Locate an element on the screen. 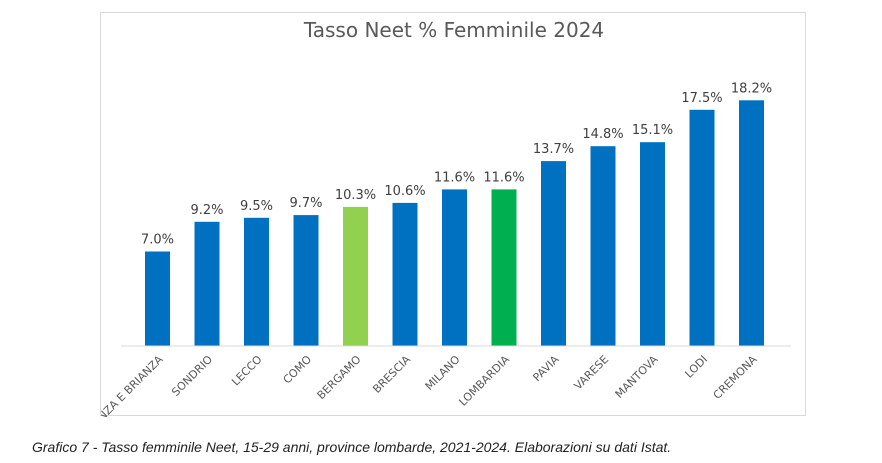 The image size is (882, 463). data-label: 9.2% is located at coordinates (206, 210).